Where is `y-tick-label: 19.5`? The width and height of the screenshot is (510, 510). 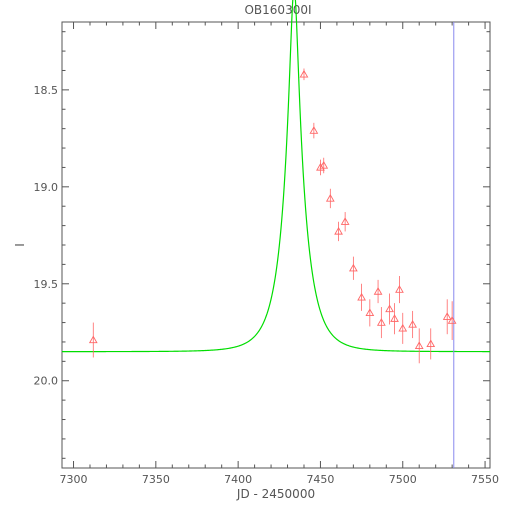
y-tick-label: 19.5 is located at coordinates (46, 284).